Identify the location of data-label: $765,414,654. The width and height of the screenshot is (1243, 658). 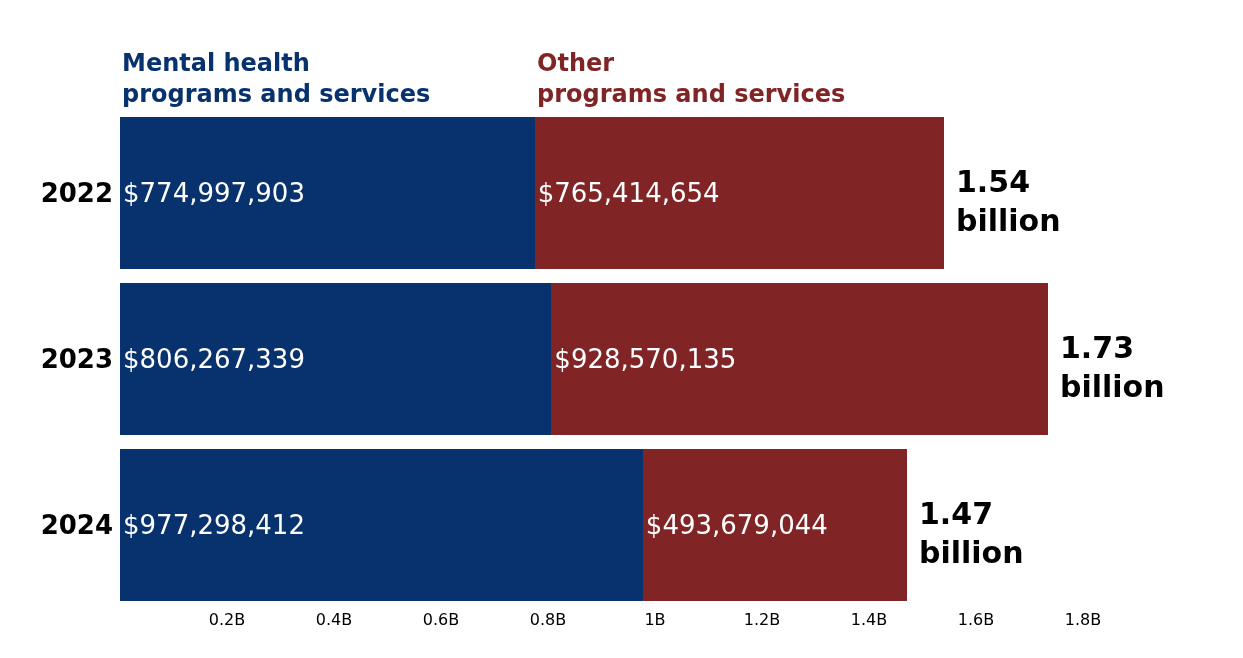
(628, 193).